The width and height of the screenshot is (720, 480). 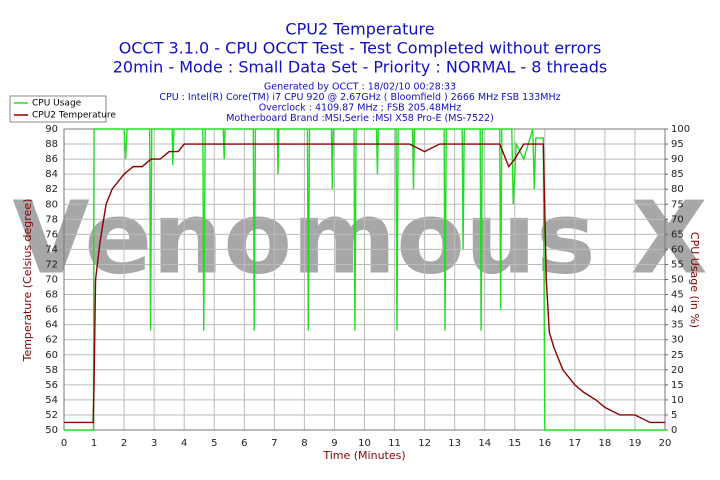 I want to click on y-tick-label: 62, so click(x=51, y=340).